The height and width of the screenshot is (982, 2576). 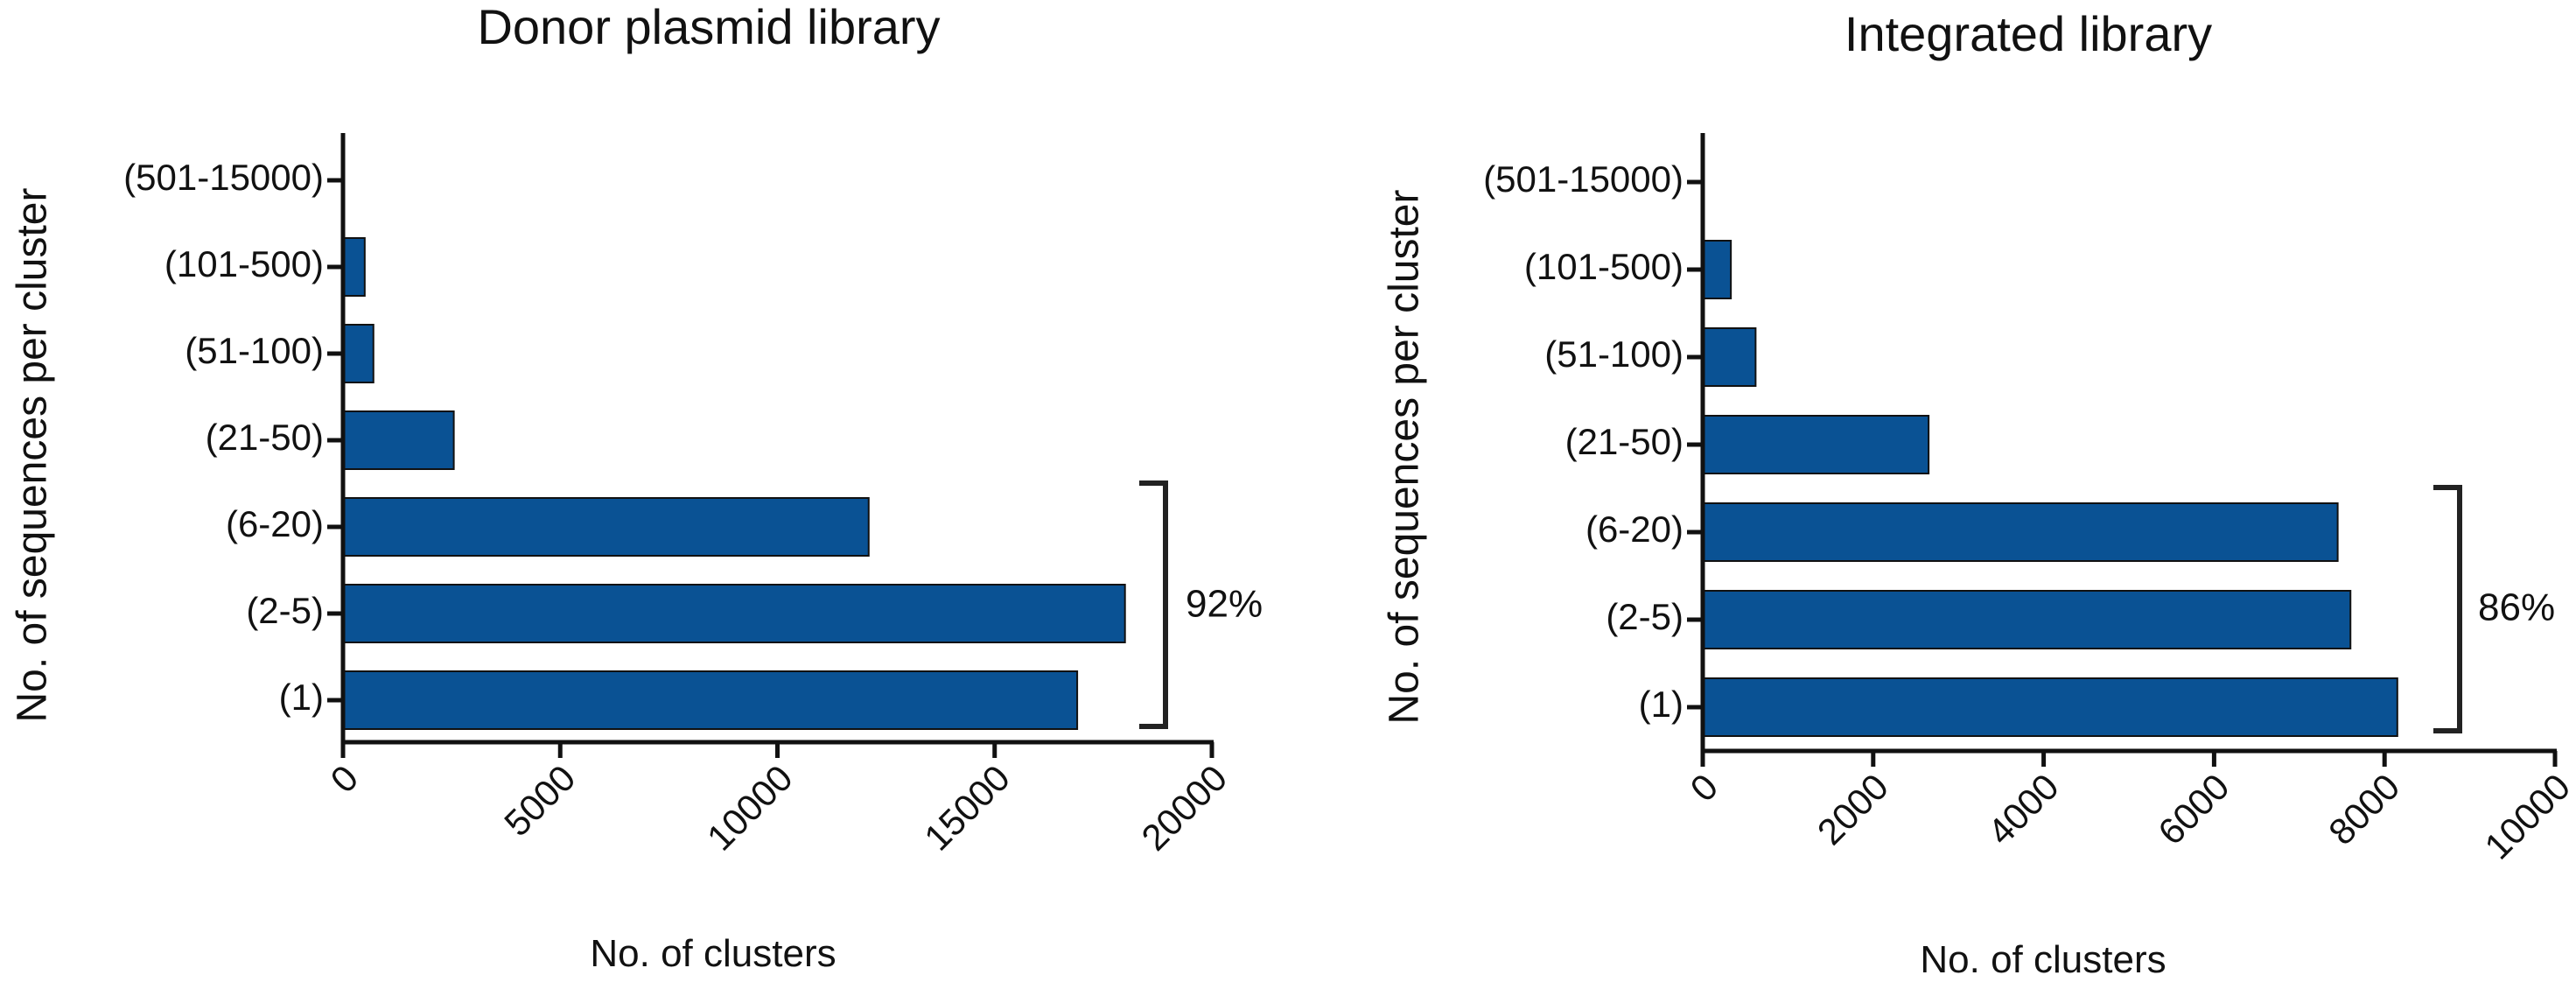 What do you see at coordinates (539, 801) in the screenshot?
I see `x-tick-label-1: 5000` at bounding box center [539, 801].